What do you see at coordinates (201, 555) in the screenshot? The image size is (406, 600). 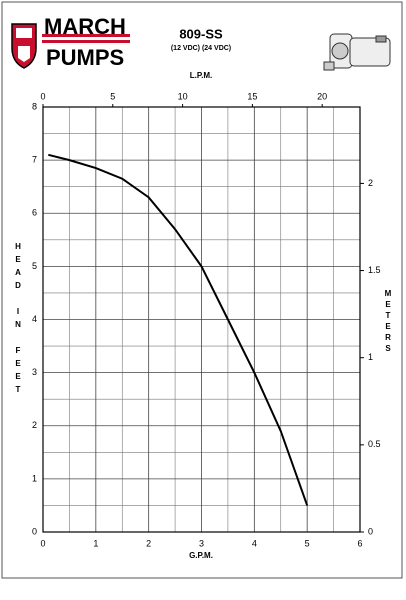 I see `x-axis-label: G.P.M.` at bounding box center [201, 555].